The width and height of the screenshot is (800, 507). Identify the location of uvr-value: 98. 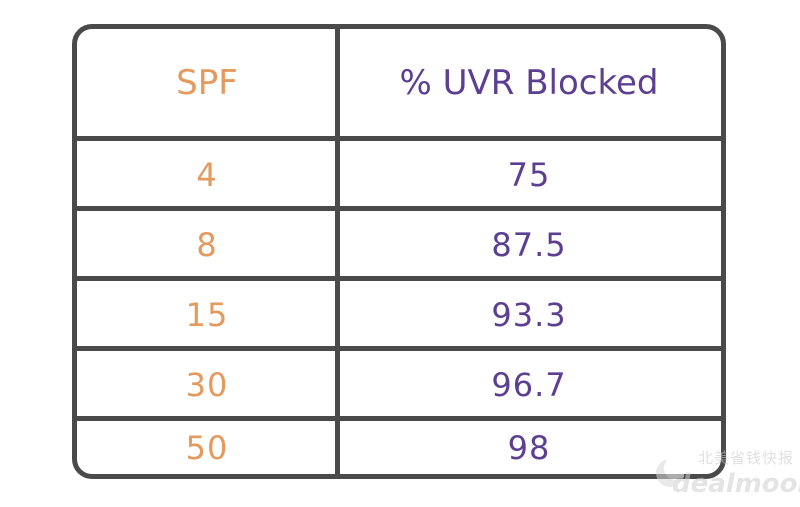
(529, 447).